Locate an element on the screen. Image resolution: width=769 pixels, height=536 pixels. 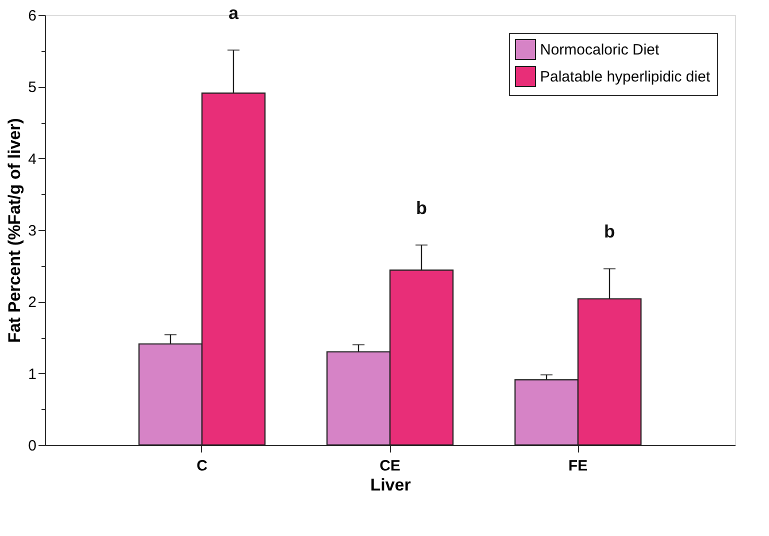
y-tick-label: 2 is located at coordinates (32, 303).